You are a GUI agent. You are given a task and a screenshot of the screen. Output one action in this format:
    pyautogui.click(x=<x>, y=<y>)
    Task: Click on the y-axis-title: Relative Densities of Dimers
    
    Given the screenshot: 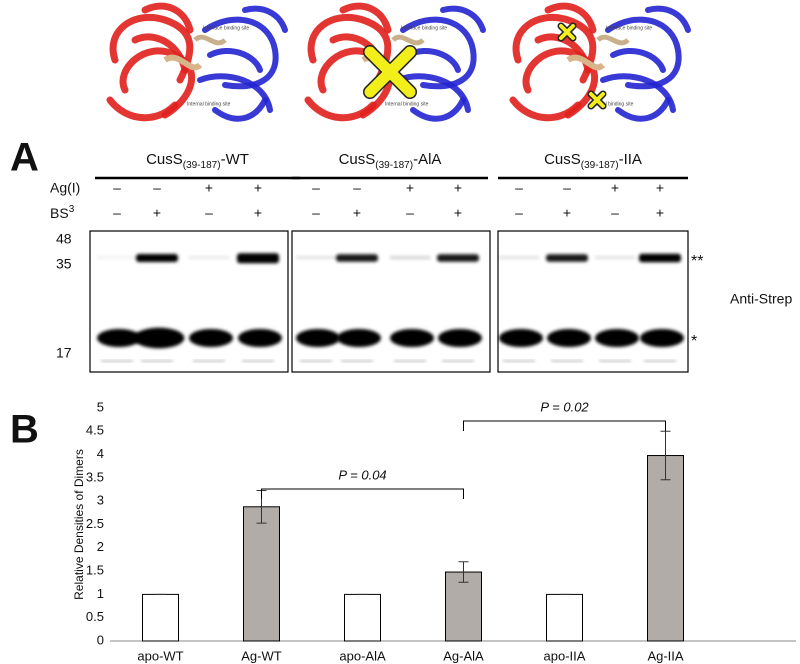 What is the action you would take?
    pyautogui.click(x=79, y=524)
    